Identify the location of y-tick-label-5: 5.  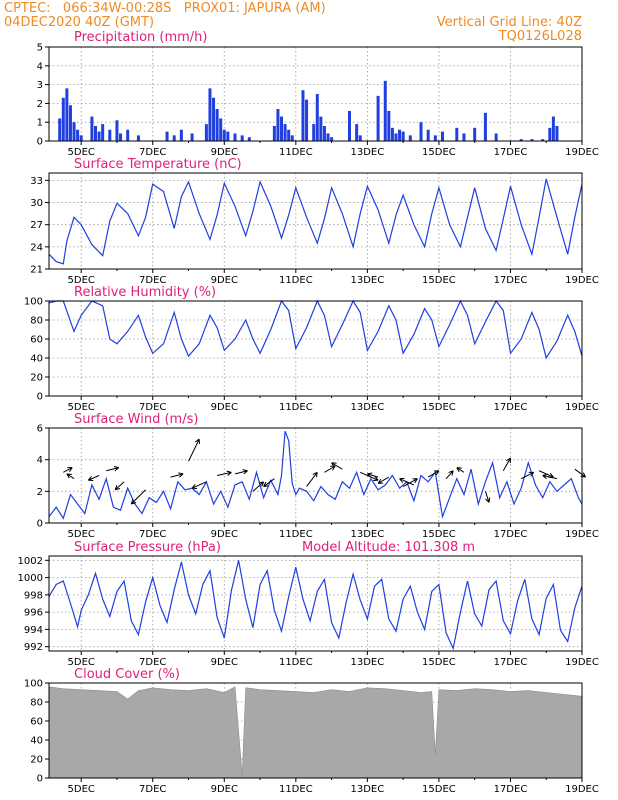
(40, 48).